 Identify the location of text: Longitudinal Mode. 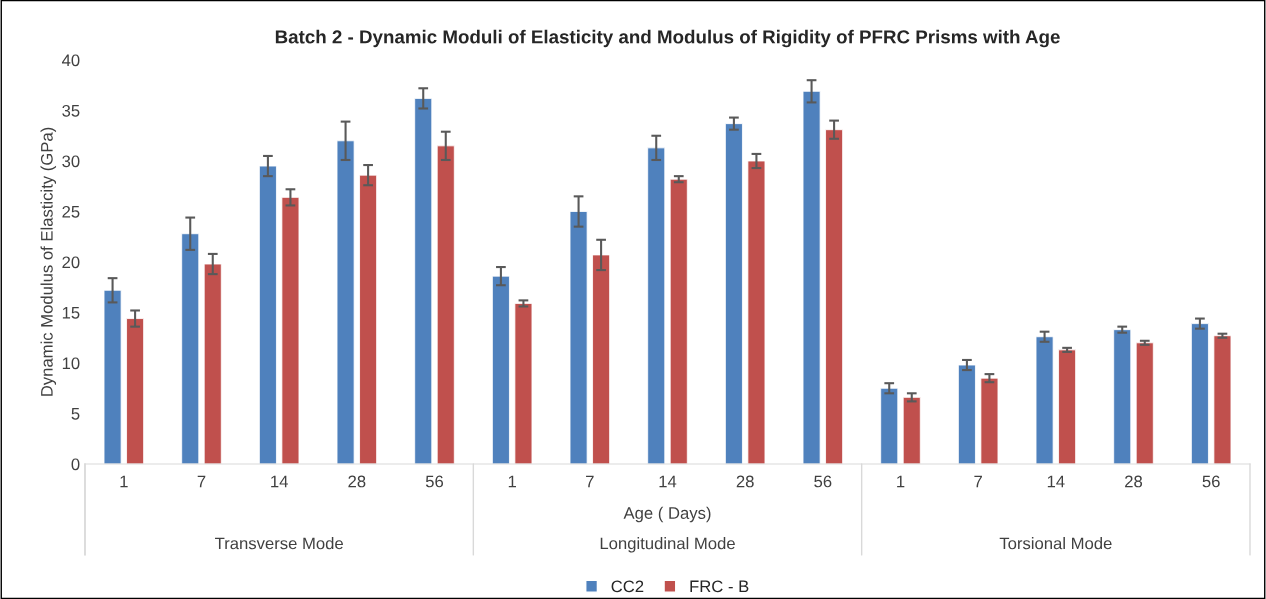
(667, 545).